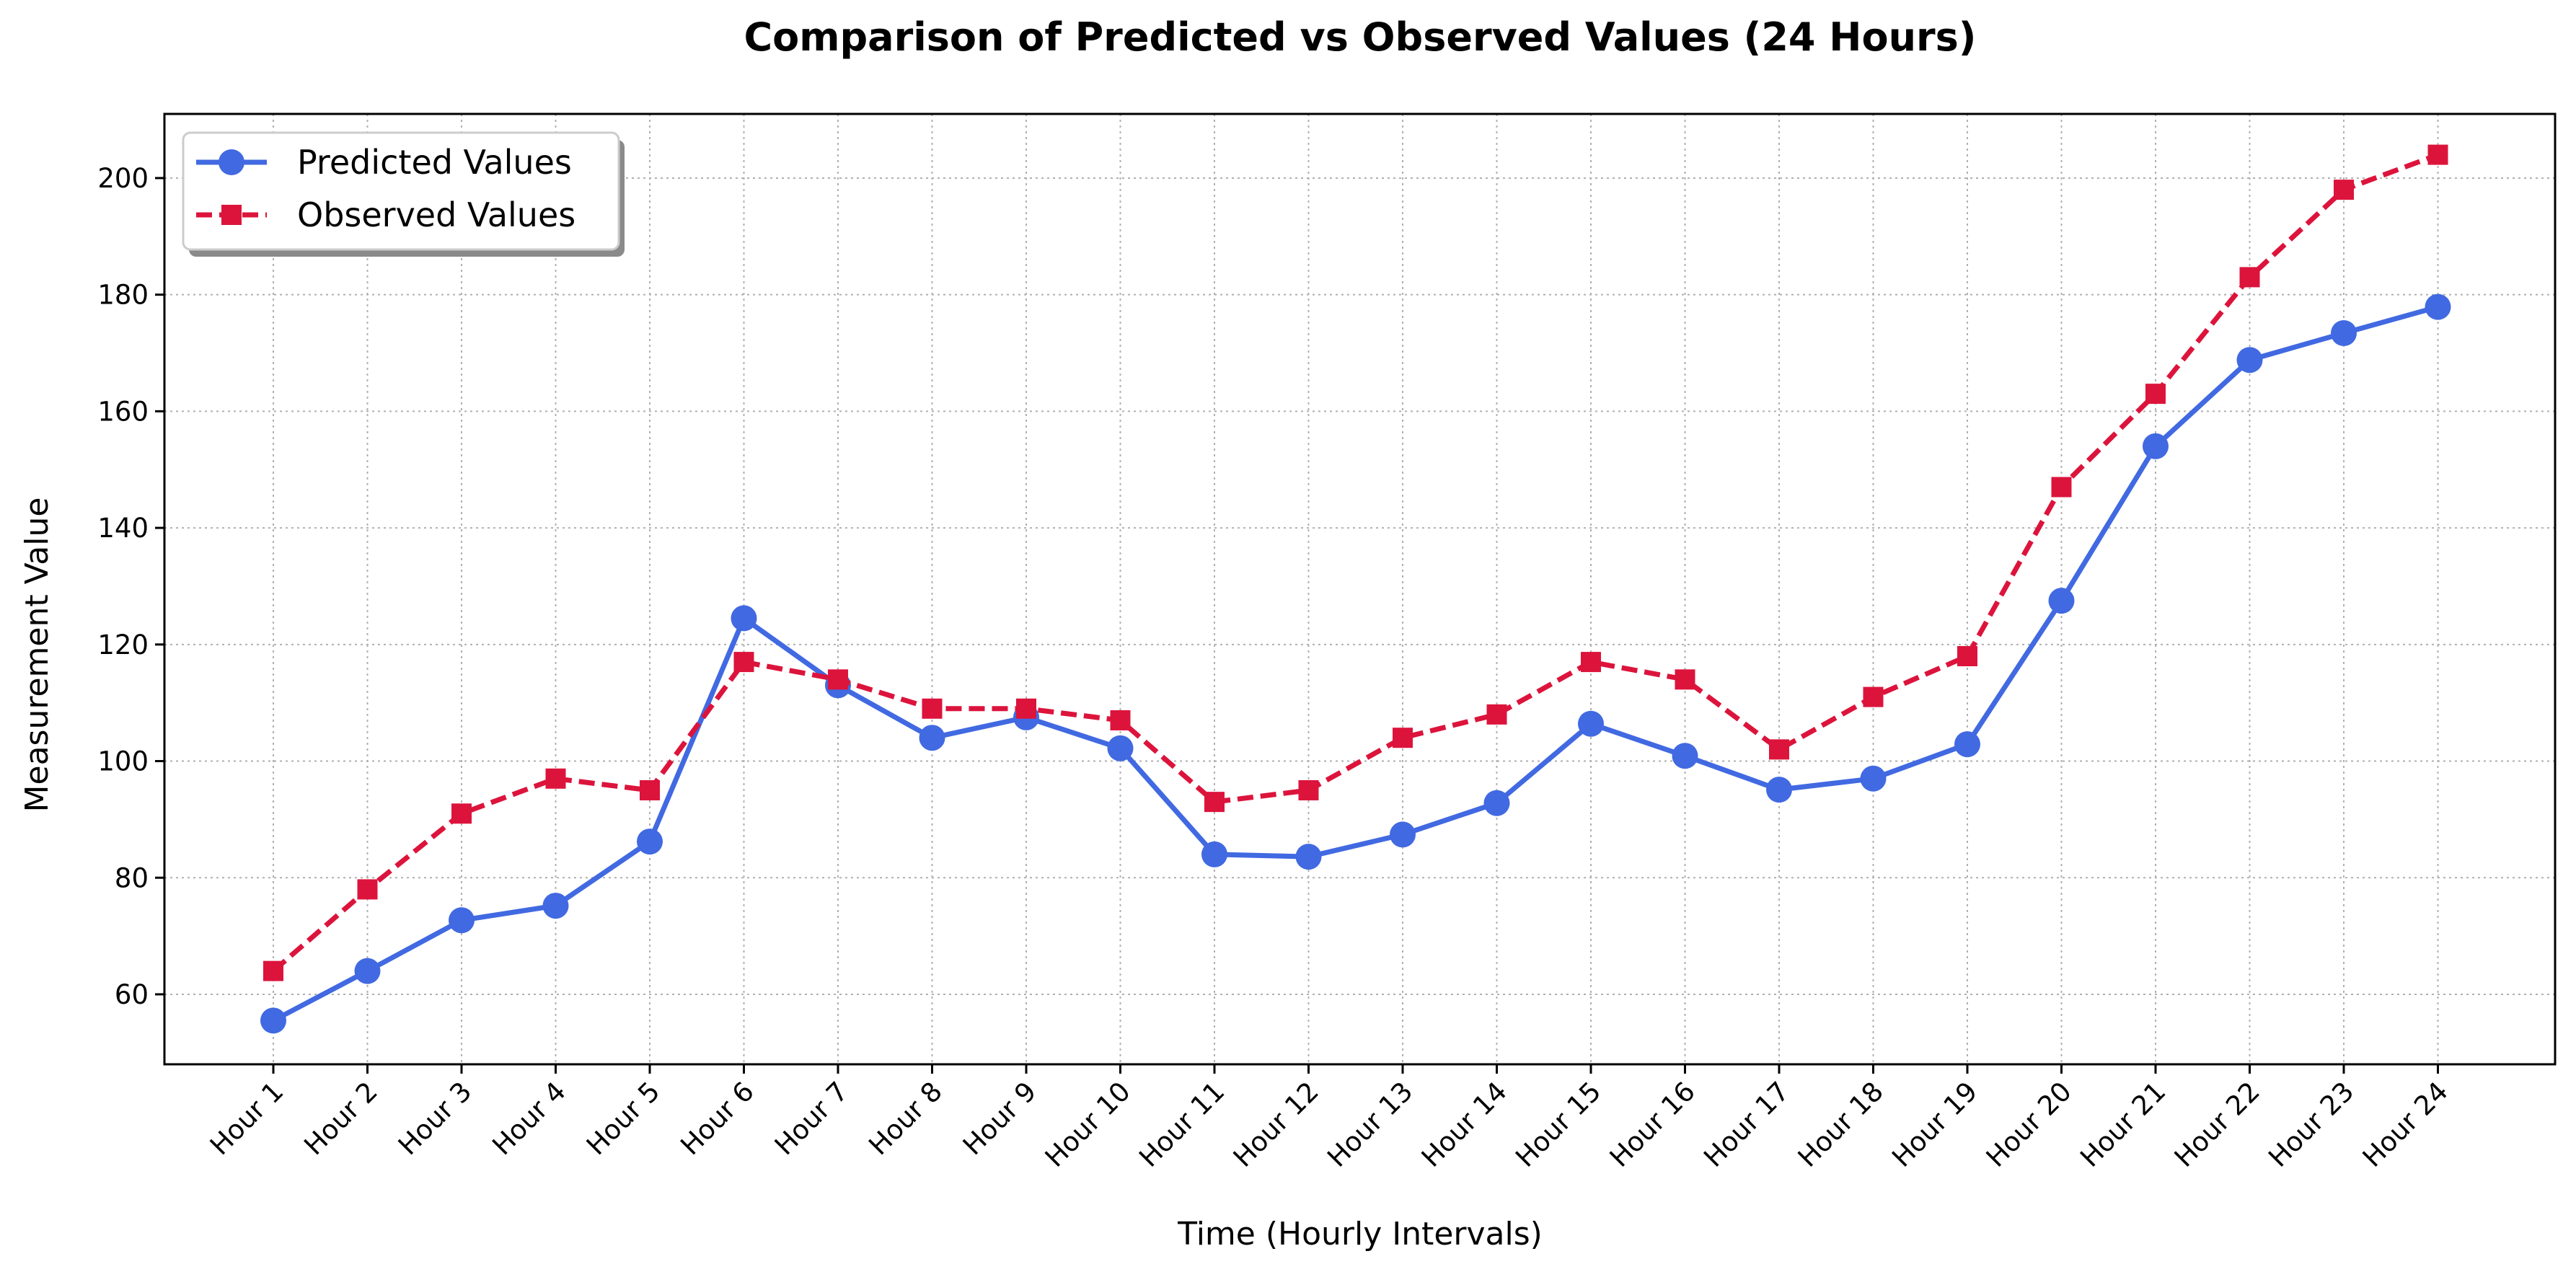 This screenshot has height=1277, width=2576. I want to click on y-tick-label: 80, so click(132, 877).